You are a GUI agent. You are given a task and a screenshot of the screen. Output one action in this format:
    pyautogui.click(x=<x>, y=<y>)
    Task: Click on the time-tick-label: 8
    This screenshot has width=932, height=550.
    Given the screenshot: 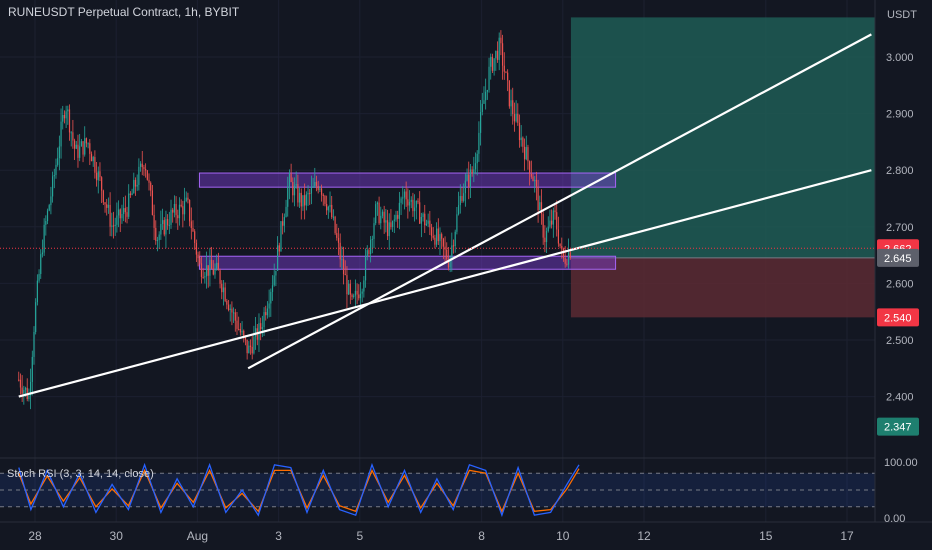 What is the action you would take?
    pyautogui.click(x=481, y=536)
    